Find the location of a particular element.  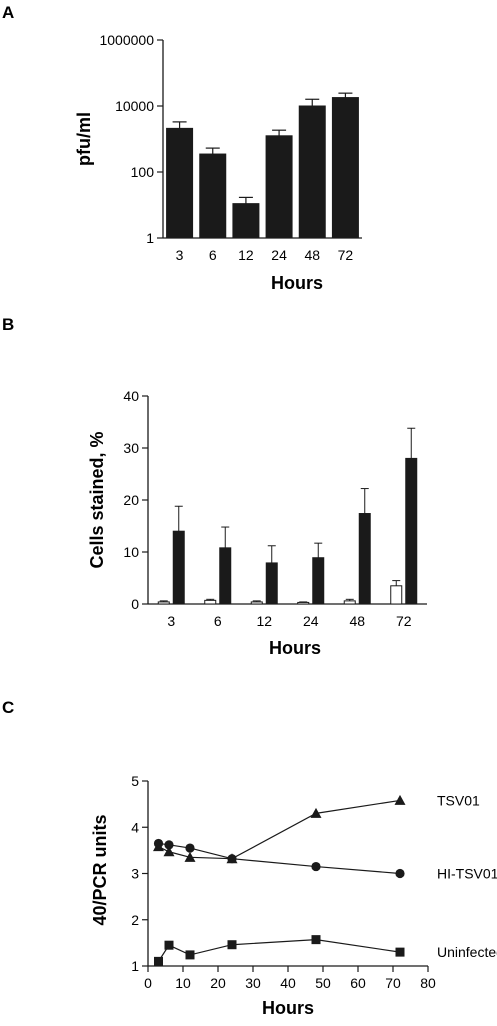

chart-c-y-tick-label: 1 is located at coordinates (135, 966).